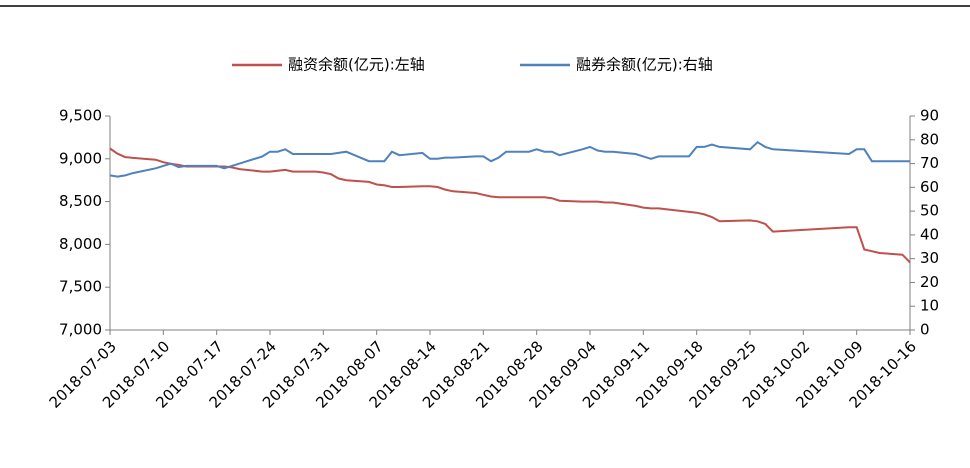  I want to click on y2-tick-label: 50, so click(929, 211).